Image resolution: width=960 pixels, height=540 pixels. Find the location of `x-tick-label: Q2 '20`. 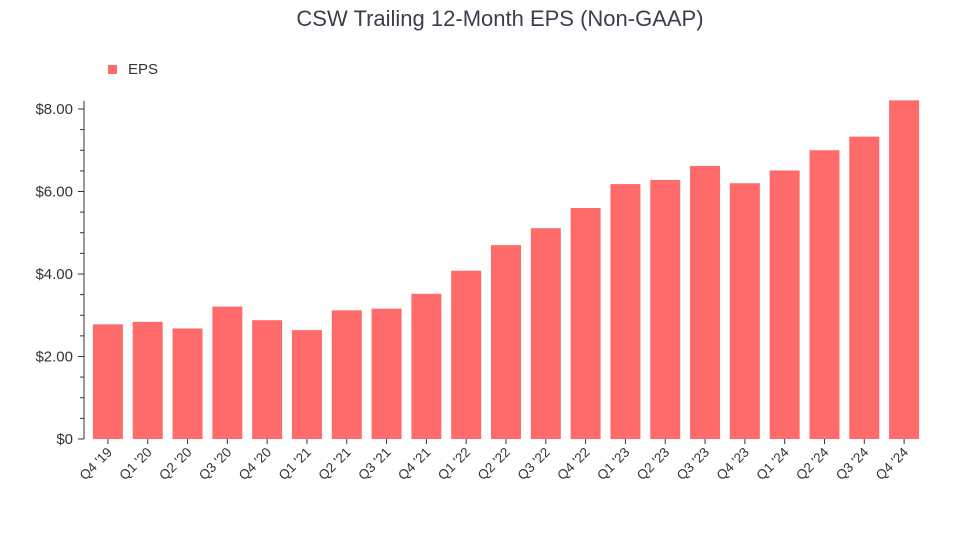

x-tick-label: Q2 '20 is located at coordinates (175, 464).